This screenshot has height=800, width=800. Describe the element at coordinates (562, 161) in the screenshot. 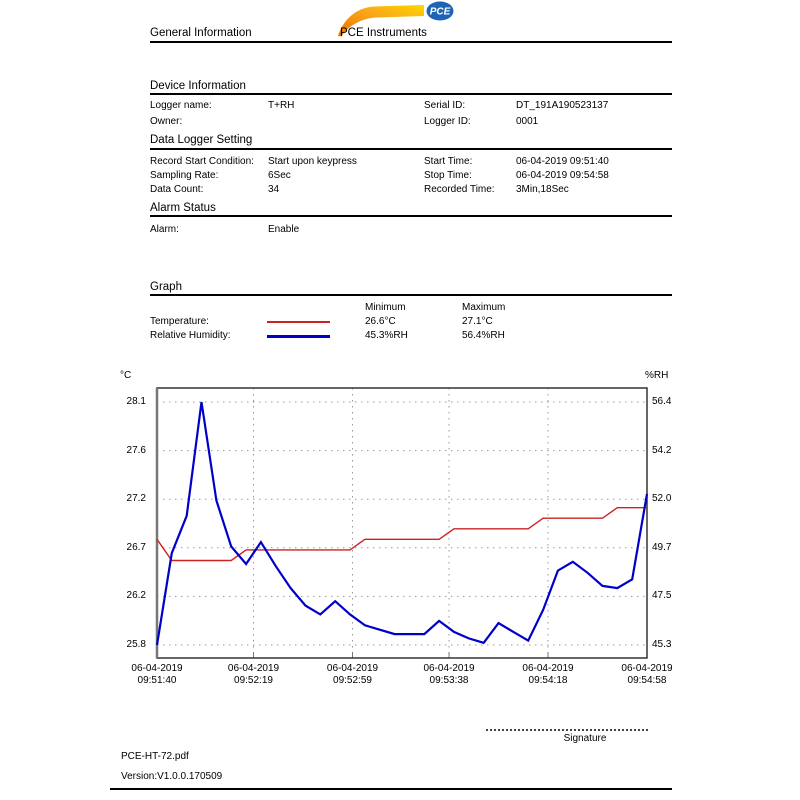

I see `field-value: 06-04-2019 09:51:40` at that location.